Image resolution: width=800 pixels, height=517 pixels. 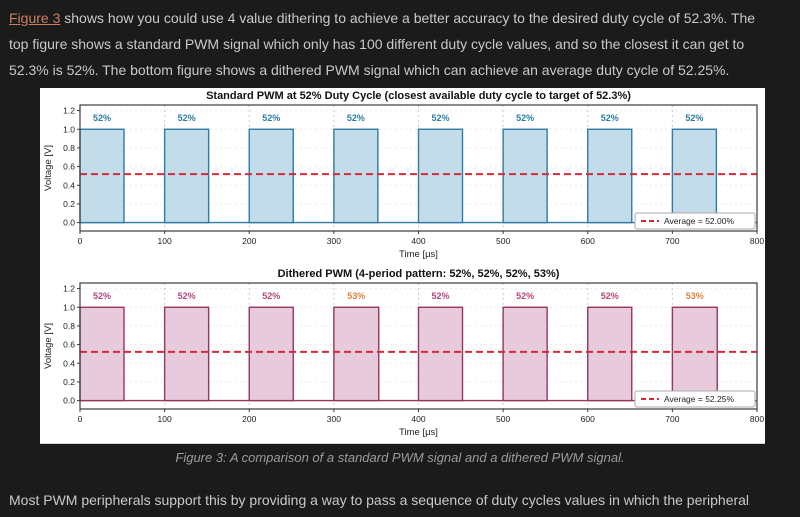 What do you see at coordinates (35, 18) in the screenshot?
I see `figure-3-link: Figure 3` at bounding box center [35, 18].